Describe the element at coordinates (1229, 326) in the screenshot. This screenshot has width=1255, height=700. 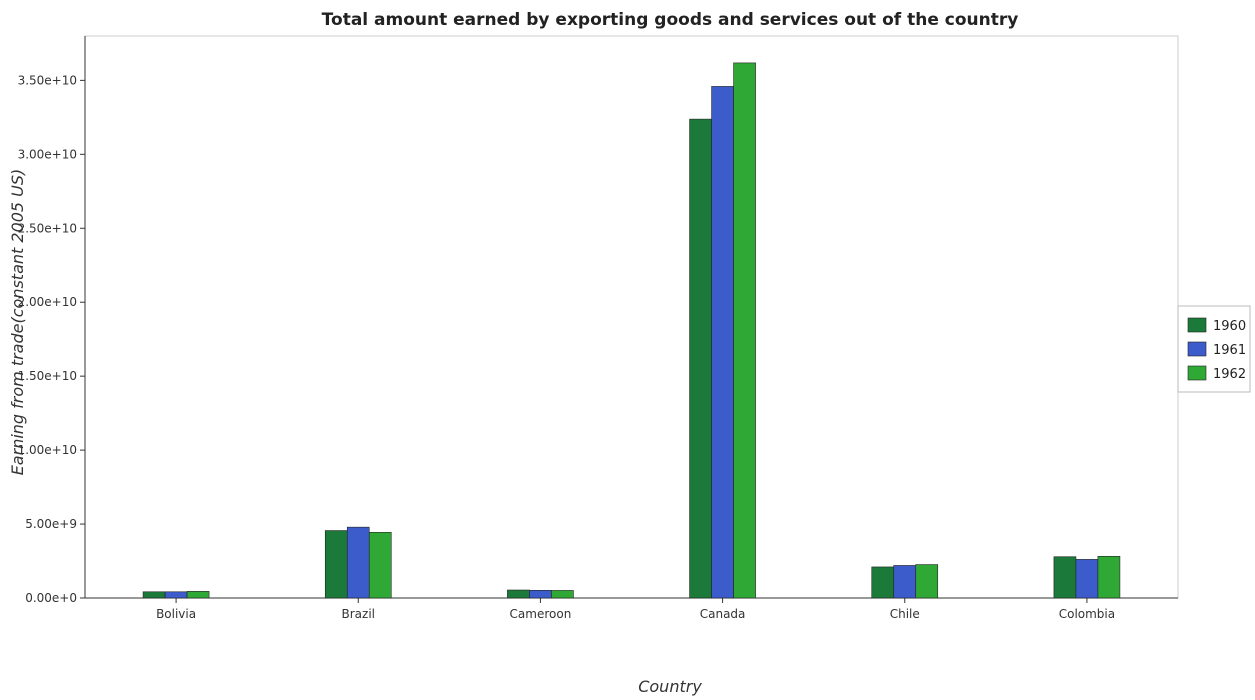
I see `legend-label-1960: 1960` at that location.